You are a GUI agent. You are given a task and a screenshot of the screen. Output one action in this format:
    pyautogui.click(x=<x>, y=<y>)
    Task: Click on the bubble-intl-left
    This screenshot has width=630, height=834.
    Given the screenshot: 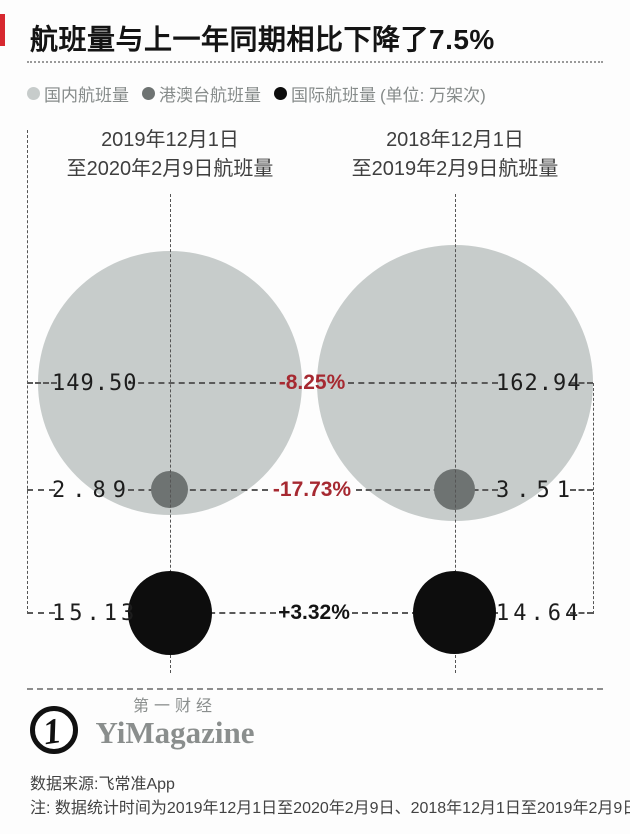 What is the action you would take?
    pyautogui.click(x=170, y=613)
    